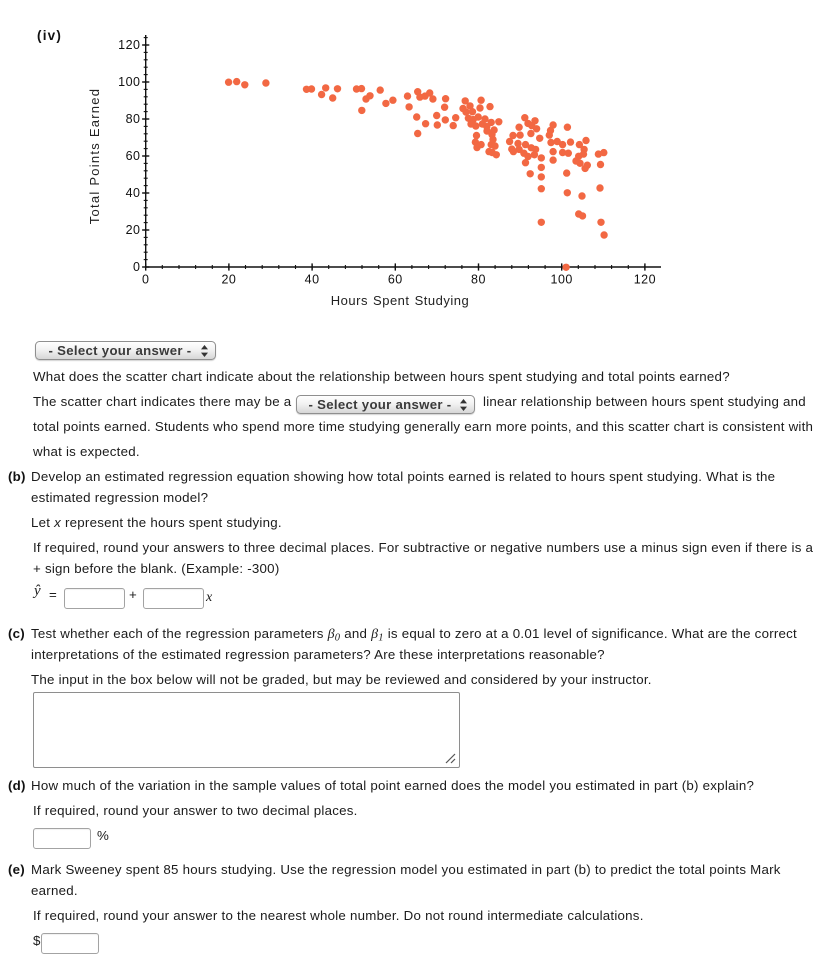 This screenshot has width=820, height=965. Describe the element at coordinates (400, 300) in the screenshot. I see `svg-text: Hours Spent Studying` at that location.